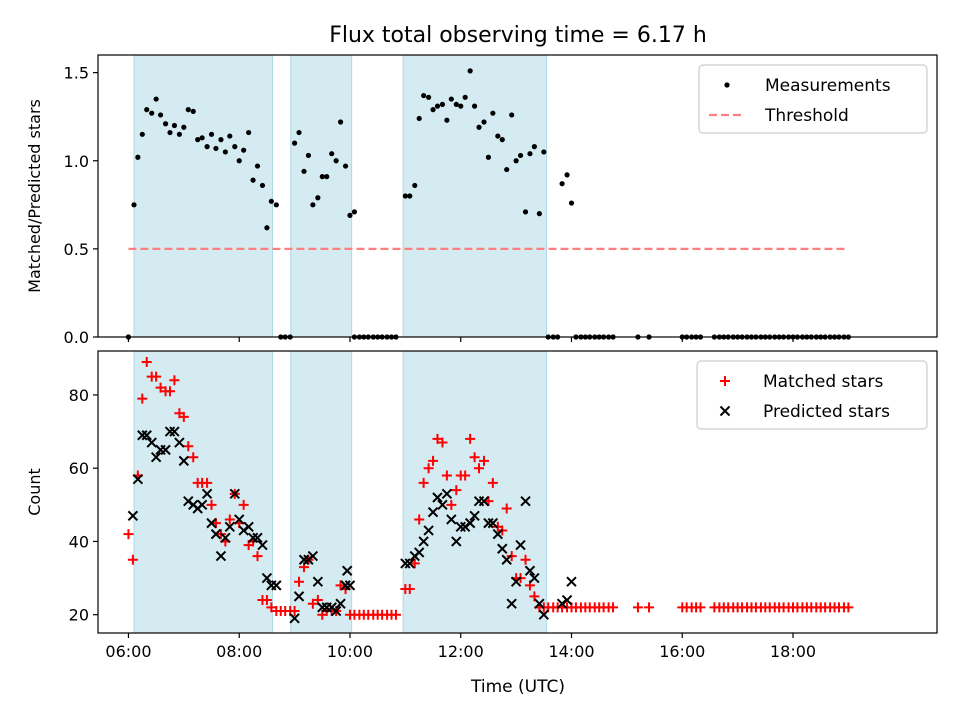 Image resolution: width=960 pixels, height=720 pixels. What do you see at coordinates (806, 116) in the screenshot?
I see `legend-label: Threshold` at bounding box center [806, 116].